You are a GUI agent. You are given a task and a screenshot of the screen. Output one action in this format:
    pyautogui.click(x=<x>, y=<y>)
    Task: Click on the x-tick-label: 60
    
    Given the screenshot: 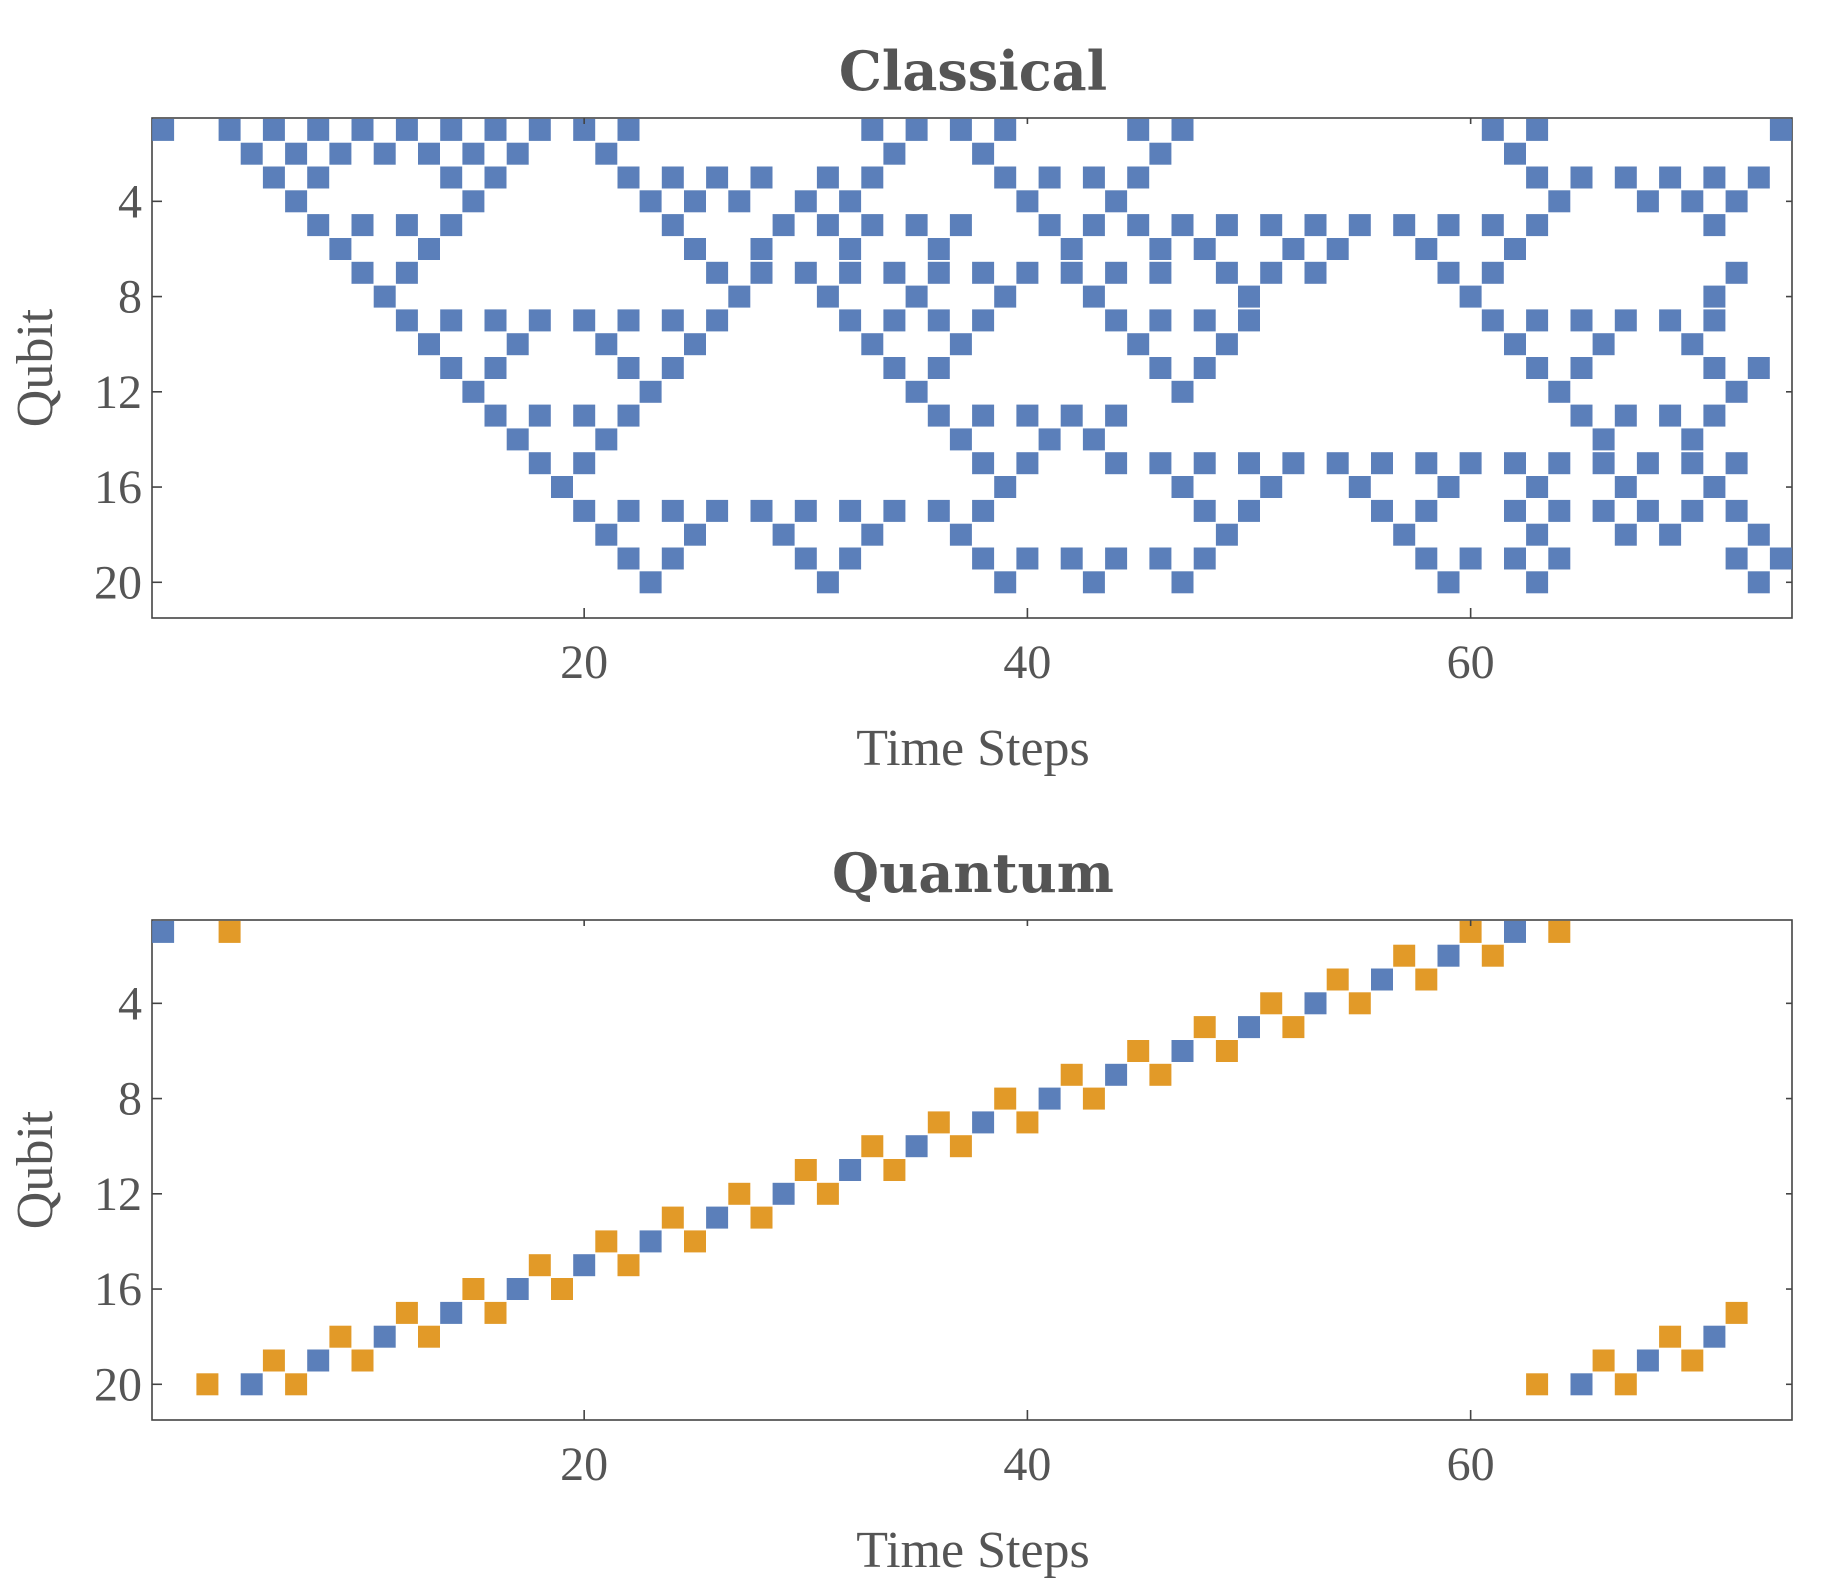 What is the action you would take?
    pyautogui.click(x=1471, y=662)
    